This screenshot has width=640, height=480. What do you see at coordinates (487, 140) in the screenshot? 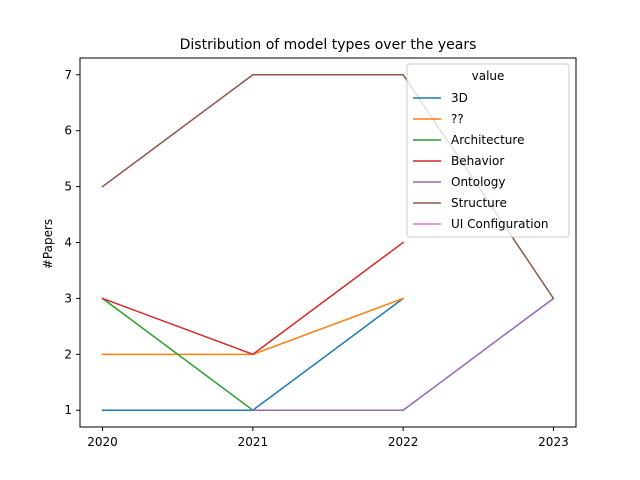
I see `legend-entry-label: Architecture` at bounding box center [487, 140].